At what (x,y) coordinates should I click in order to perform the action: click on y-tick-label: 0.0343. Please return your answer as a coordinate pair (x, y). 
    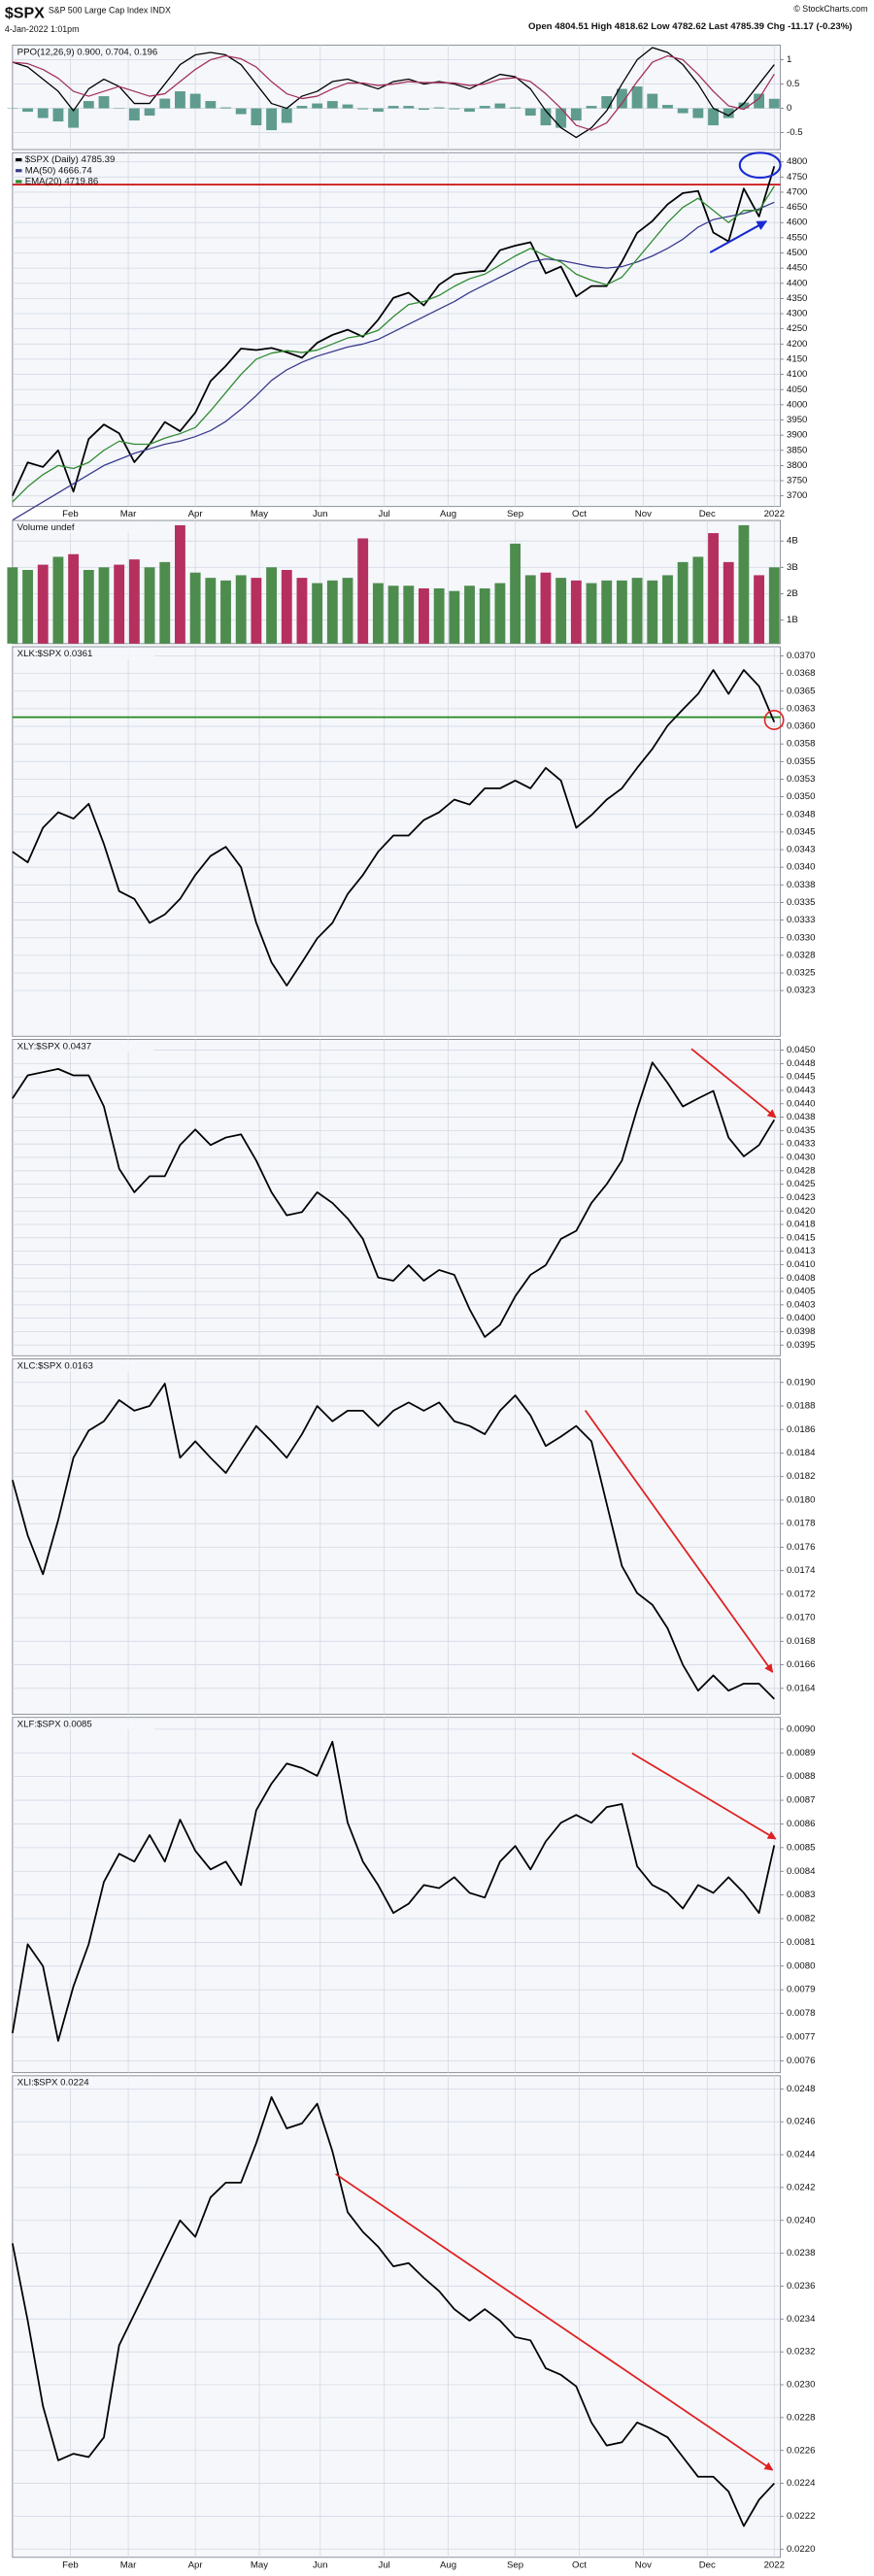
    Looking at the image, I should click on (801, 850).